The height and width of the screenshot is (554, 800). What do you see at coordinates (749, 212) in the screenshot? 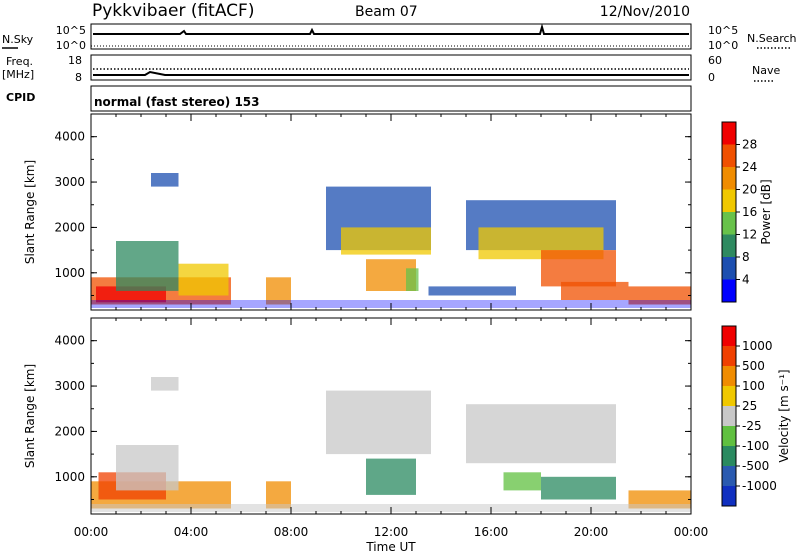
I see `power-colorbar-tick-3: 16` at bounding box center [749, 212].